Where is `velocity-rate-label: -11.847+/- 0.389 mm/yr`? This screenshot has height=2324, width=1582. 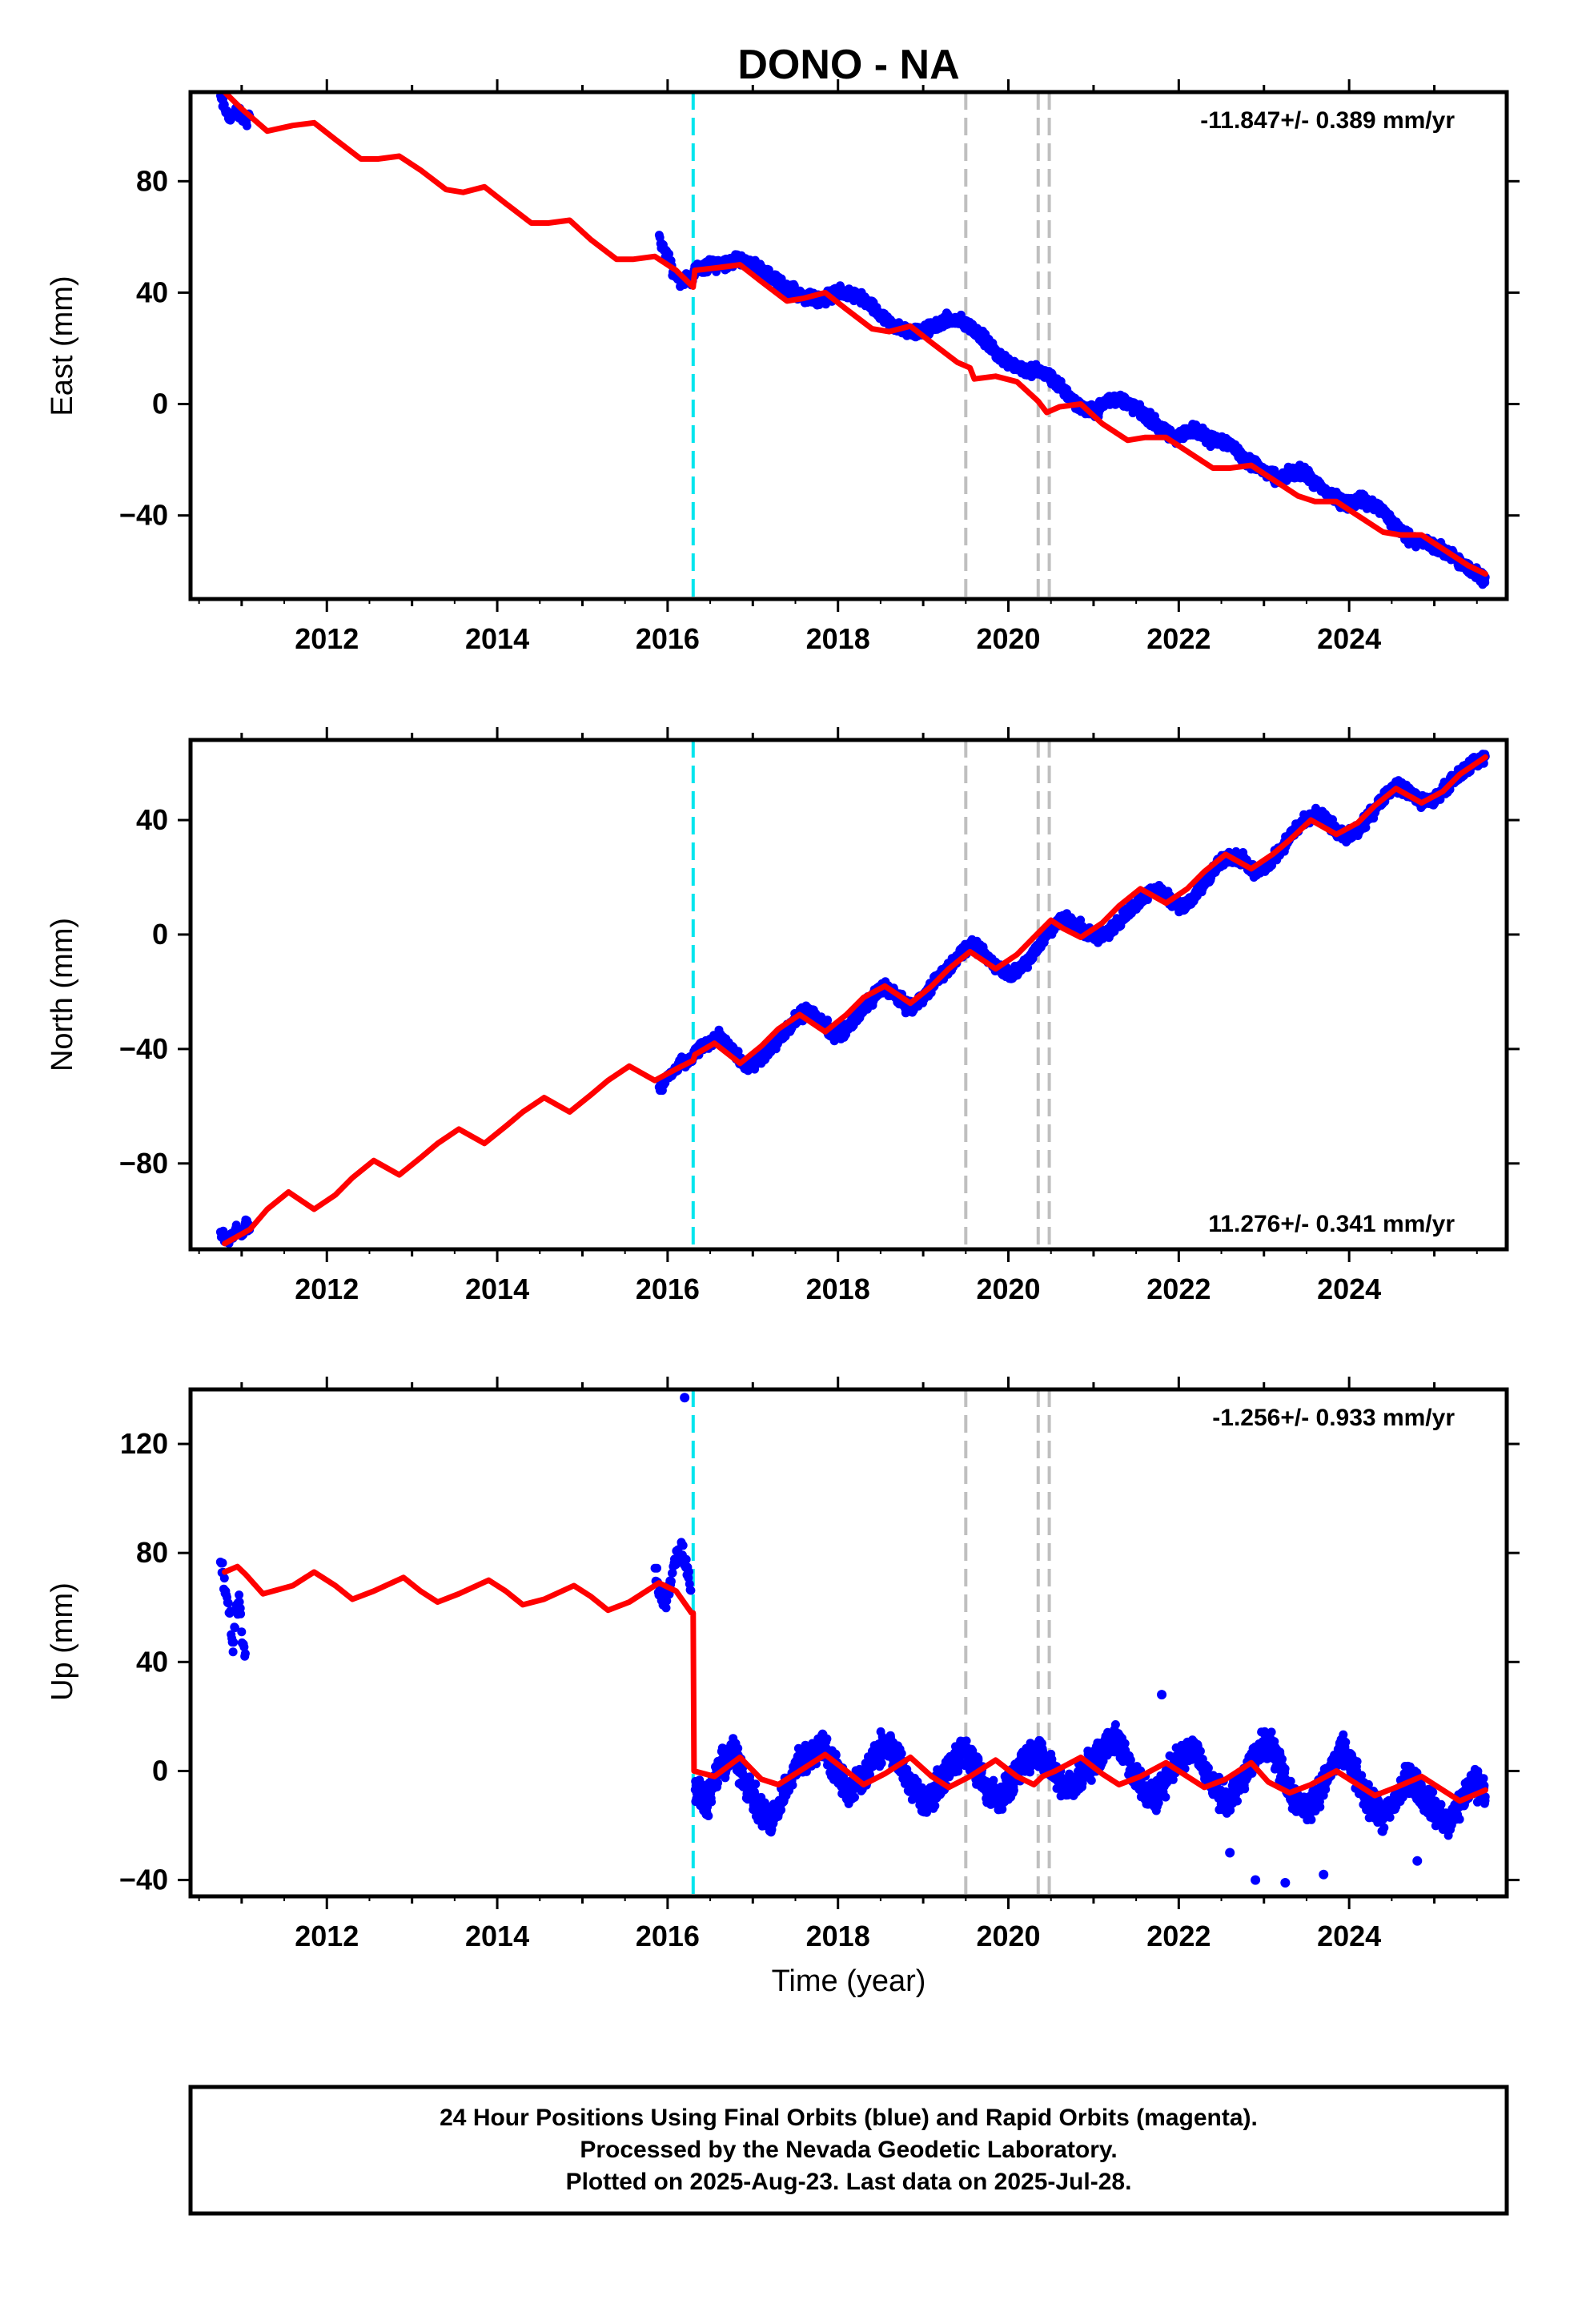
velocity-rate-label: -11.847+/- 0.389 mm/yr is located at coordinates (1328, 121).